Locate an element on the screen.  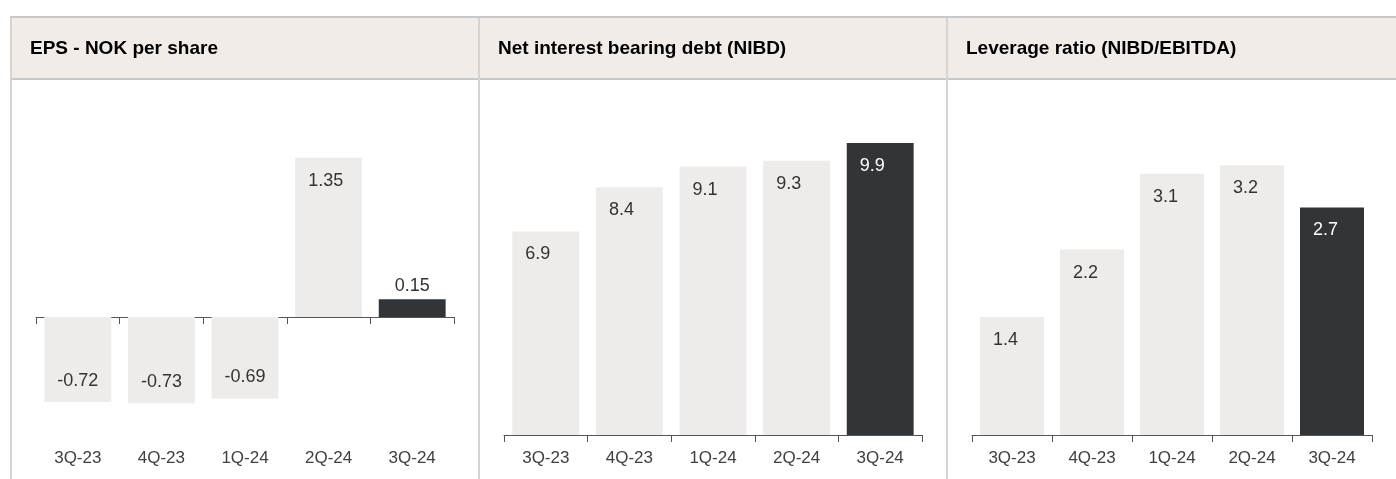
data-label: 0.15 is located at coordinates (412, 285).